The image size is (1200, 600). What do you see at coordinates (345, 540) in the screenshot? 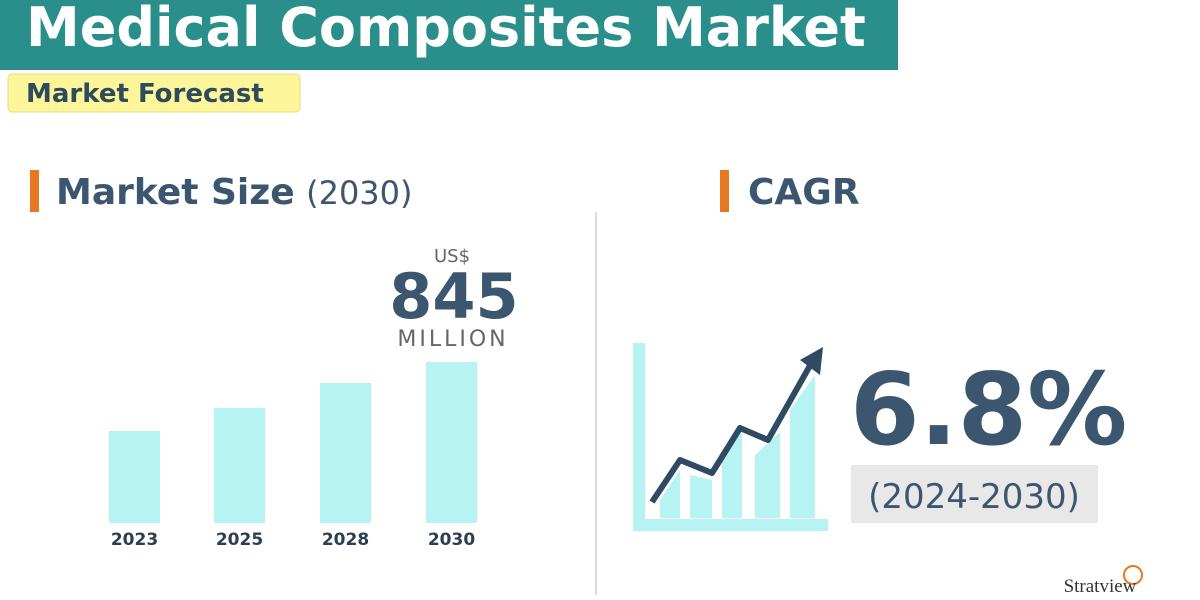
I see `bar-label: 2028` at bounding box center [345, 540].